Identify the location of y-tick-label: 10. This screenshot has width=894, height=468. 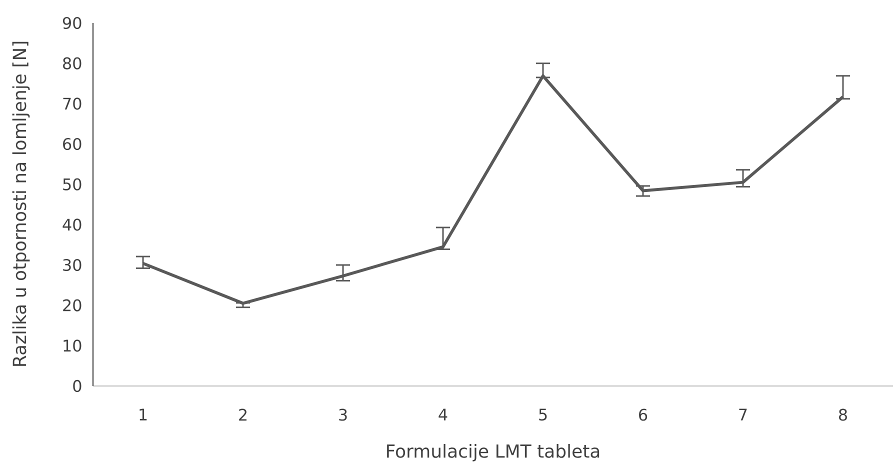
(73, 346).